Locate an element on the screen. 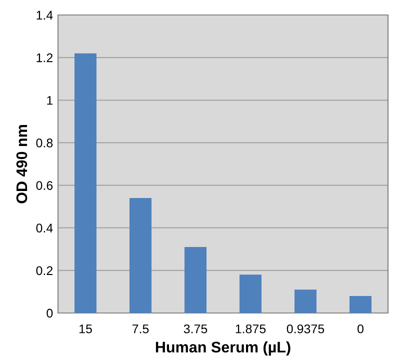  x-tick-label: 3.75 is located at coordinates (196, 329).